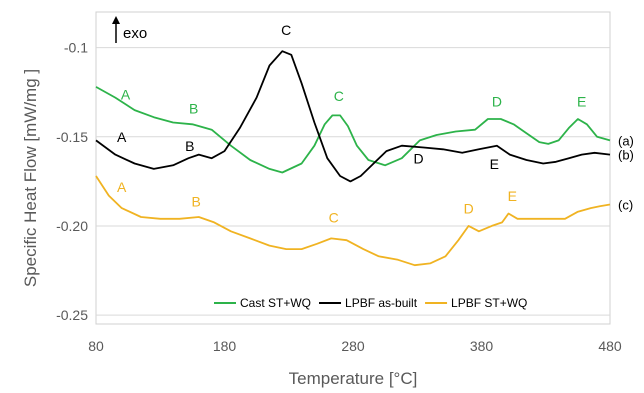 The width and height of the screenshot is (644, 393). I want to click on exo-indicator: exo, so click(129, 29).